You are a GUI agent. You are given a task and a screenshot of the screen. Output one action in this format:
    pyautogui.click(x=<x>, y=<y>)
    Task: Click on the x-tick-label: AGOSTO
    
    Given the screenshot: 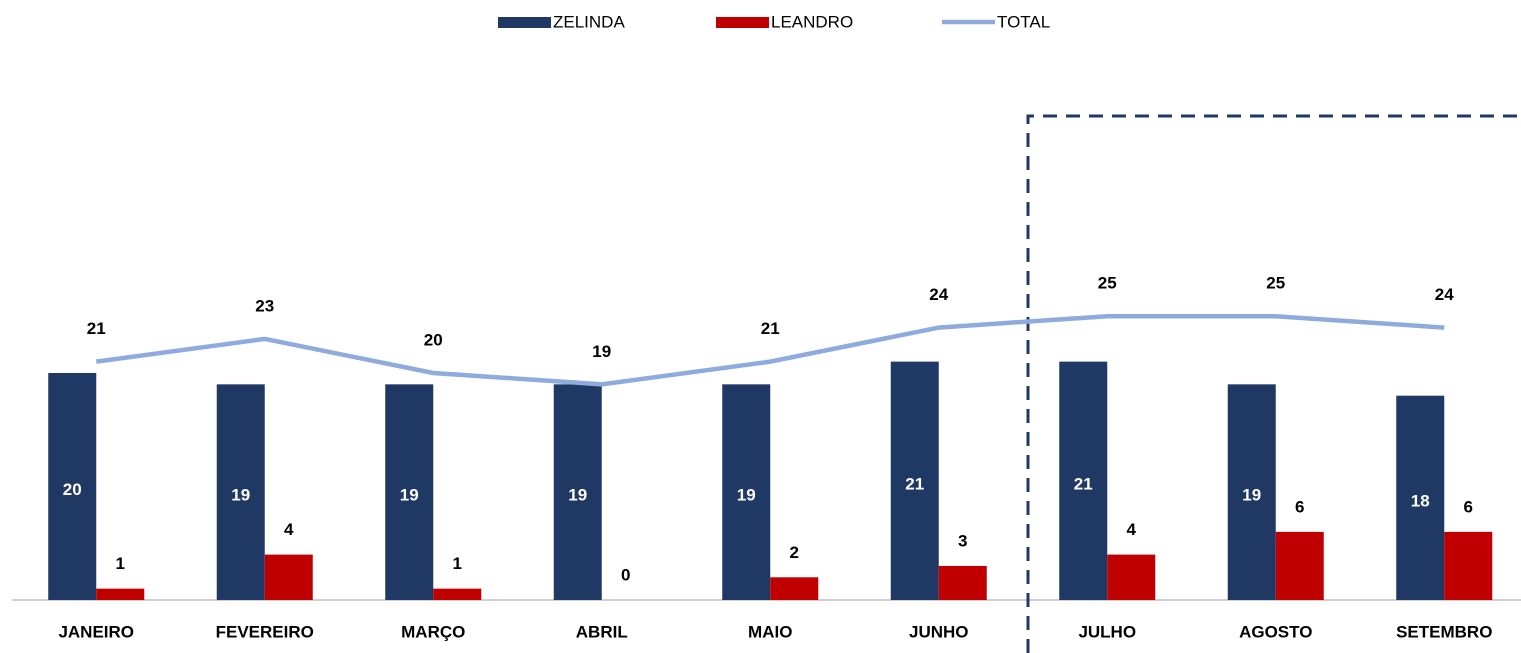 What is the action you would take?
    pyautogui.click(x=1275, y=631)
    